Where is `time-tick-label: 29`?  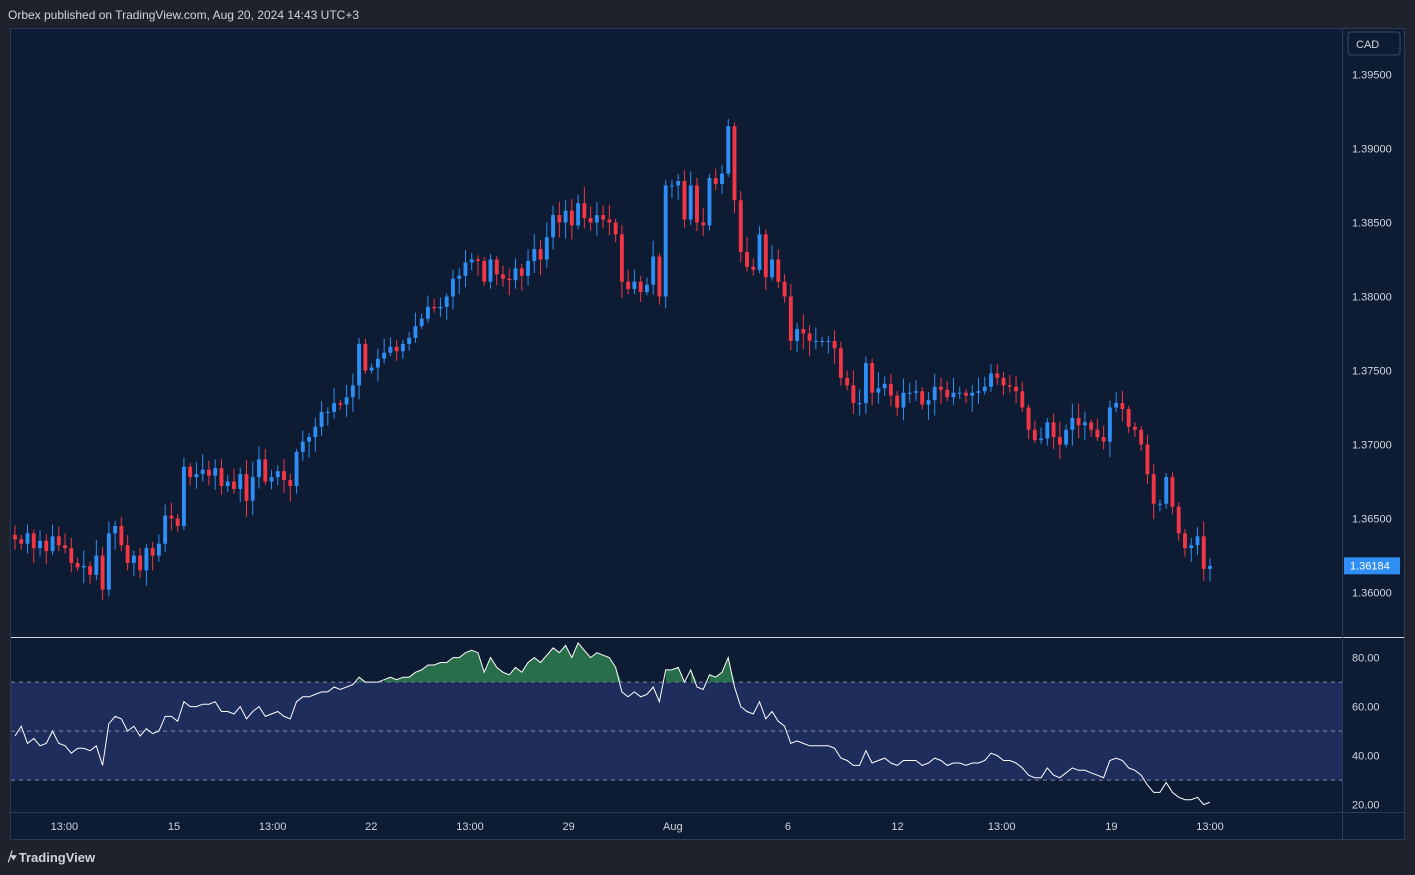
time-tick-label: 29 is located at coordinates (569, 827).